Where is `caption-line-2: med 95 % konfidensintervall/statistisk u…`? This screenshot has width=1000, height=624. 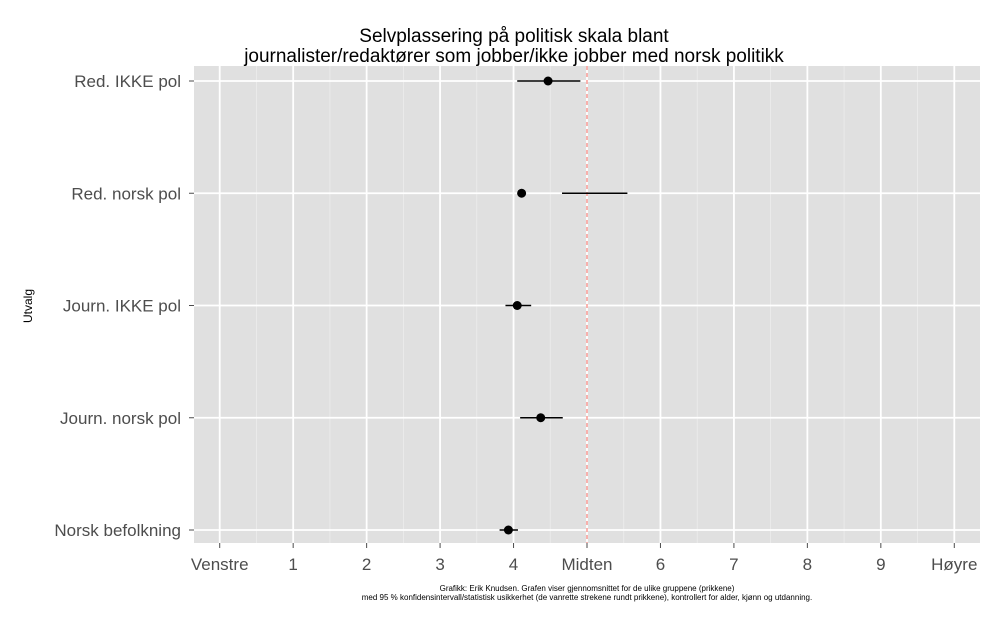
caption-line-2: med 95 % konfidensintervall/statistisk u… is located at coordinates (587, 597).